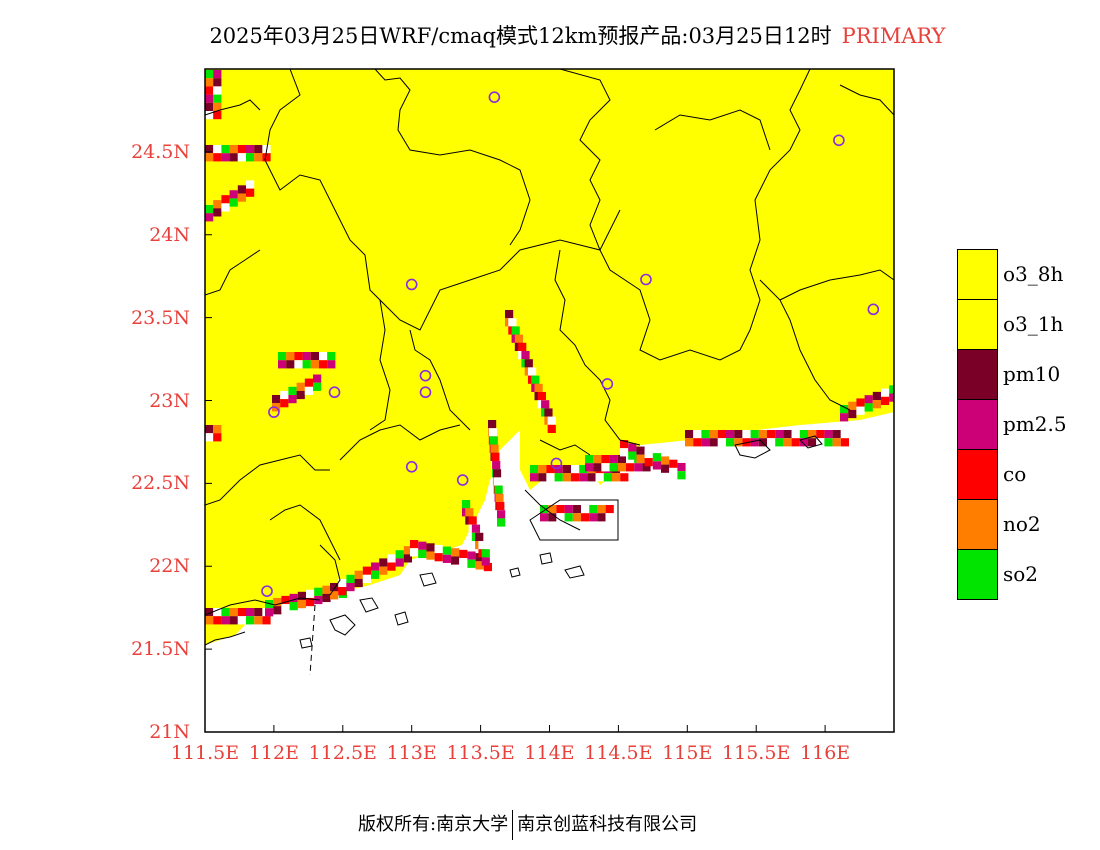 The width and height of the screenshot is (1100, 850). What do you see at coordinates (169, 566) in the screenshot?
I see `lat-tick-label: 22N` at bounding box center [169, 566].